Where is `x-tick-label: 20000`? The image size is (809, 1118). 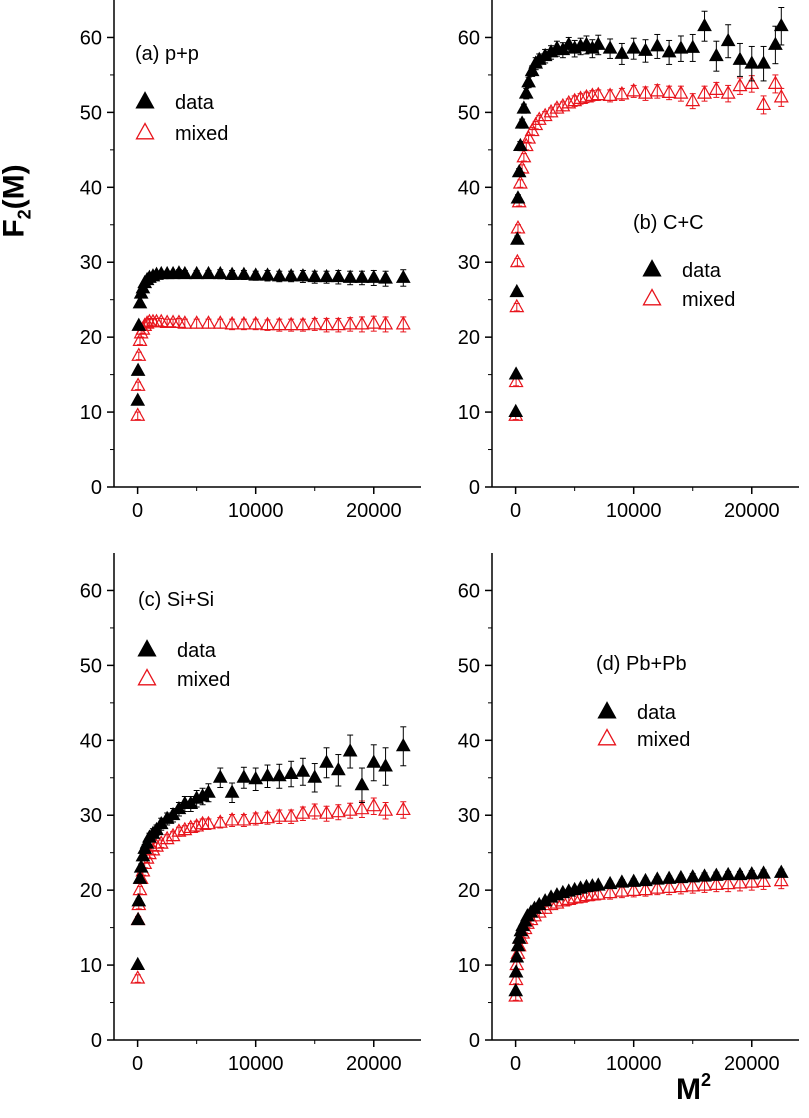
x-tick-label: 20000 is located at coordinates (752, 511).